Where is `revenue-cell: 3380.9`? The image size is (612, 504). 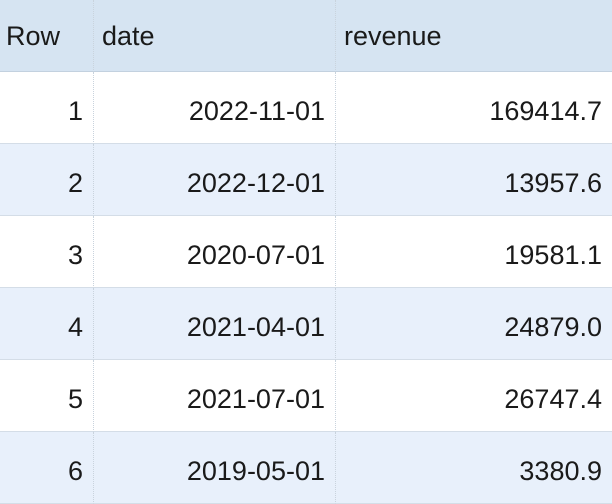
revenue-cell: 3380.9 is located at coordinates (474, 468).